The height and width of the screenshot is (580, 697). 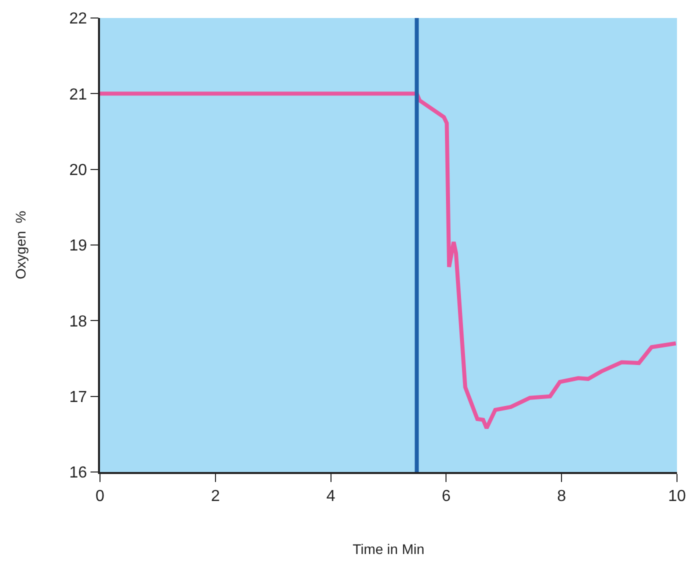 What do you see at coordinates (78, 321) in the screenshot?
I see `y-tick-label: 18` at bounding box center [78, 321].